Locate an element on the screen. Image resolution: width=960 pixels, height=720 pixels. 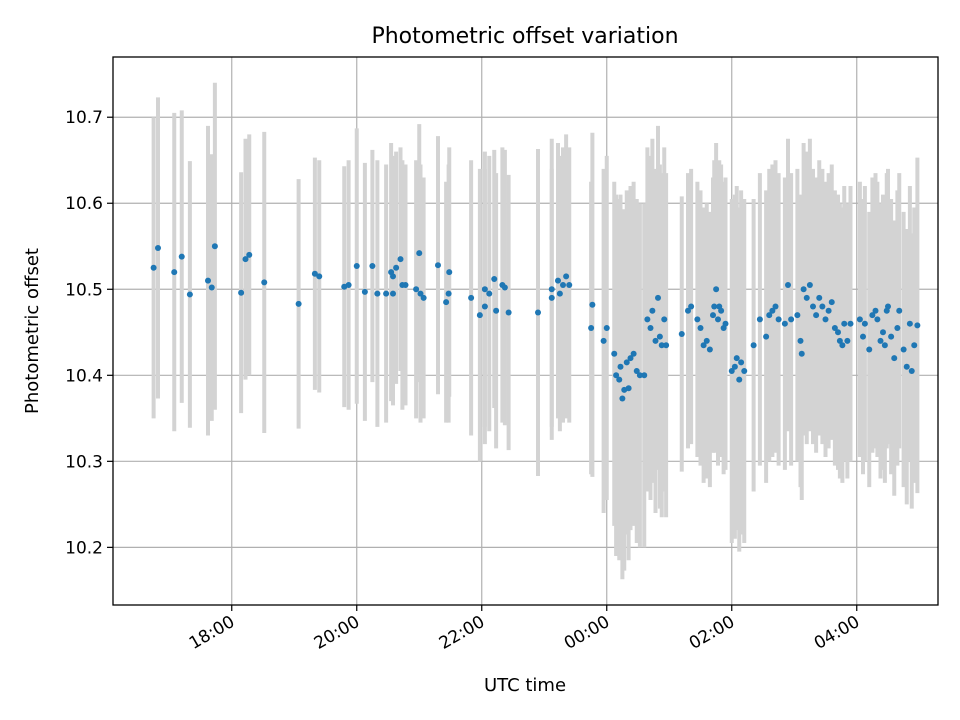
y-axis-label: Photometric offset is located at coordinates (32, 331).